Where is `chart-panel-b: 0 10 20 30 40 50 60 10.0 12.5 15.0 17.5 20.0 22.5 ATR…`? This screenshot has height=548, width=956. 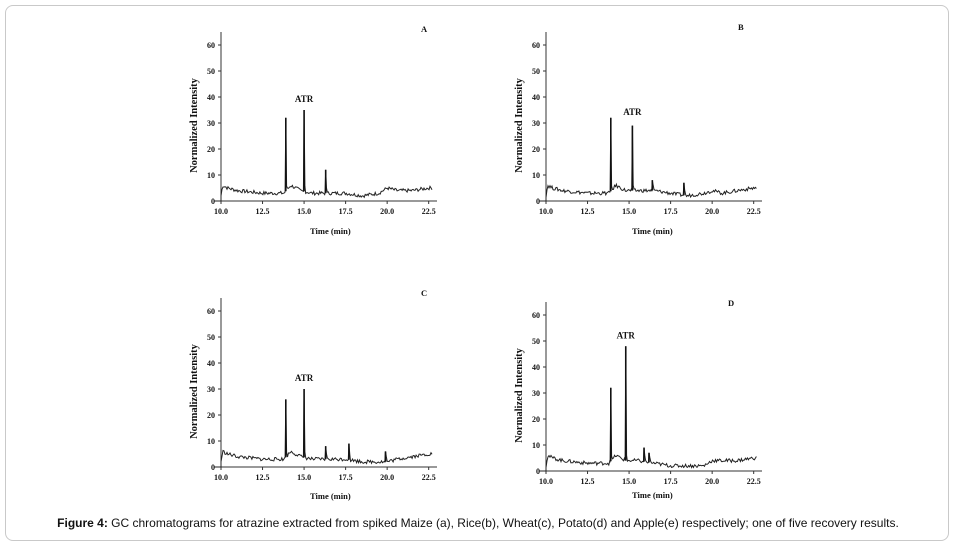
chart-panel-b: 0 10 20 30 40 50 60 10.0 12.5 15.0 17.5 20.0 22.5 ATR… is located at coordinates (655, 140).